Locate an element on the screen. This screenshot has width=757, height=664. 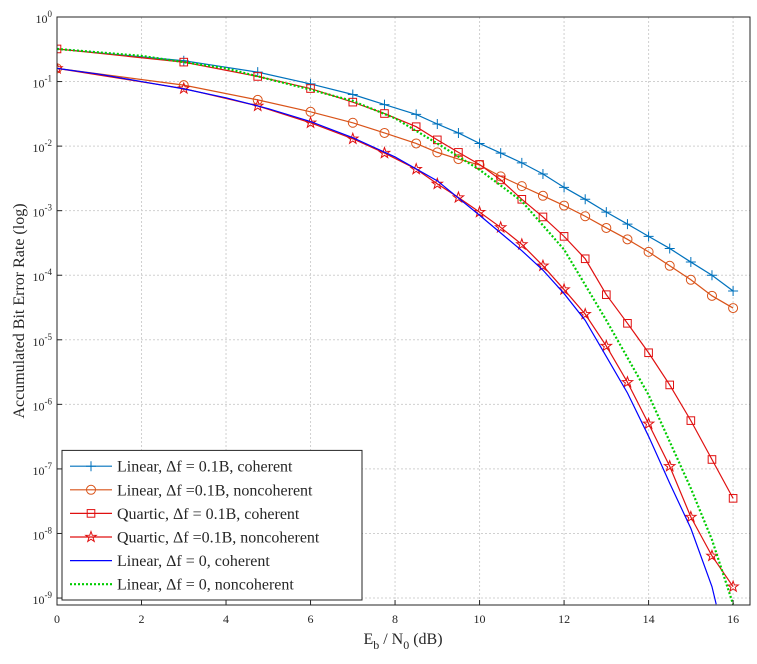
x-tick-label: 16 is located at coordinates (733, 619).